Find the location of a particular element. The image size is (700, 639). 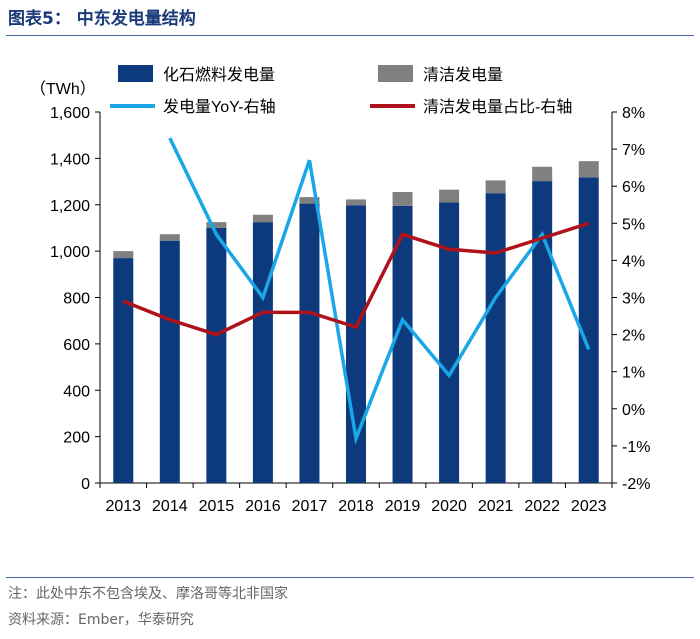

x-tick-label: 2021 is located at coordinates (496, 506).